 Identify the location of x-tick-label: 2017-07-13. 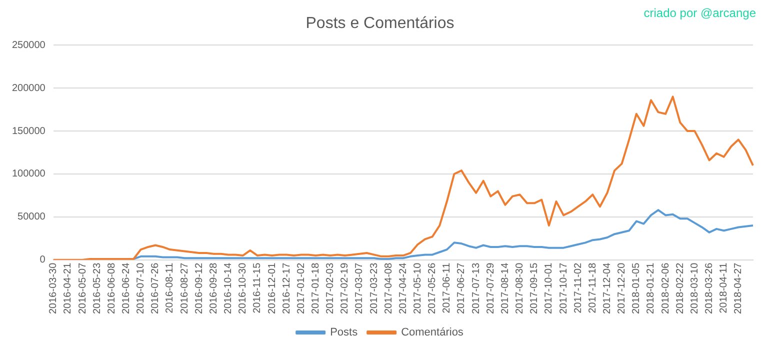
(476, 288).